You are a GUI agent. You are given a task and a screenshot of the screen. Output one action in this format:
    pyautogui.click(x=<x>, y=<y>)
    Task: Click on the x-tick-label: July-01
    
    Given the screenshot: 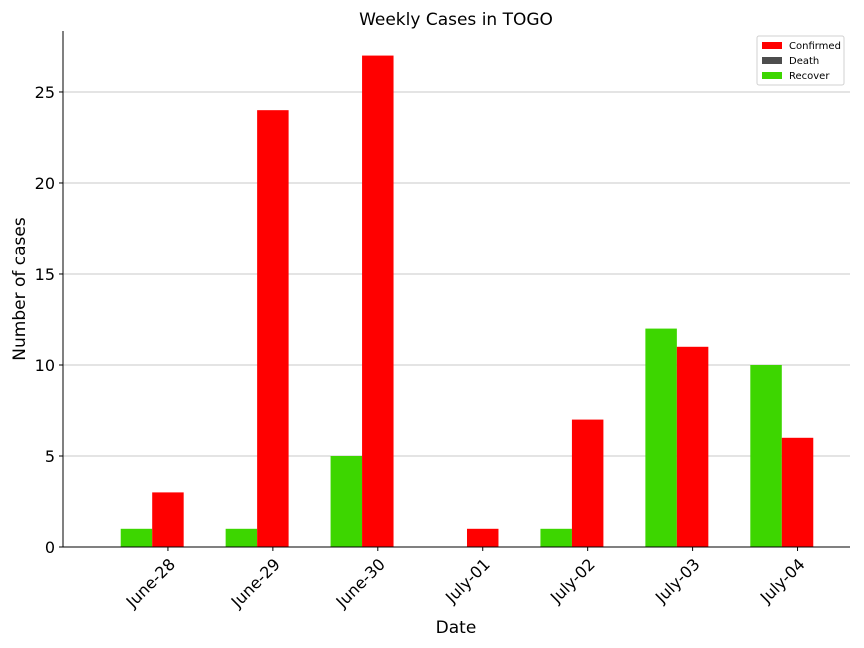 What is the action you would take?
    pyautogui.click(x=467, y=581)
    